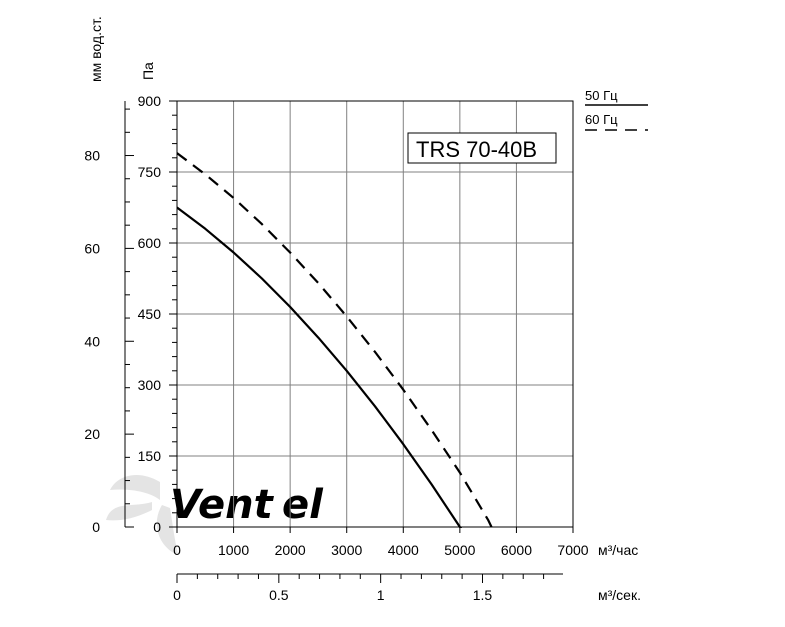  I want to click on m3h-tick-label: 0, so click(177, 550).